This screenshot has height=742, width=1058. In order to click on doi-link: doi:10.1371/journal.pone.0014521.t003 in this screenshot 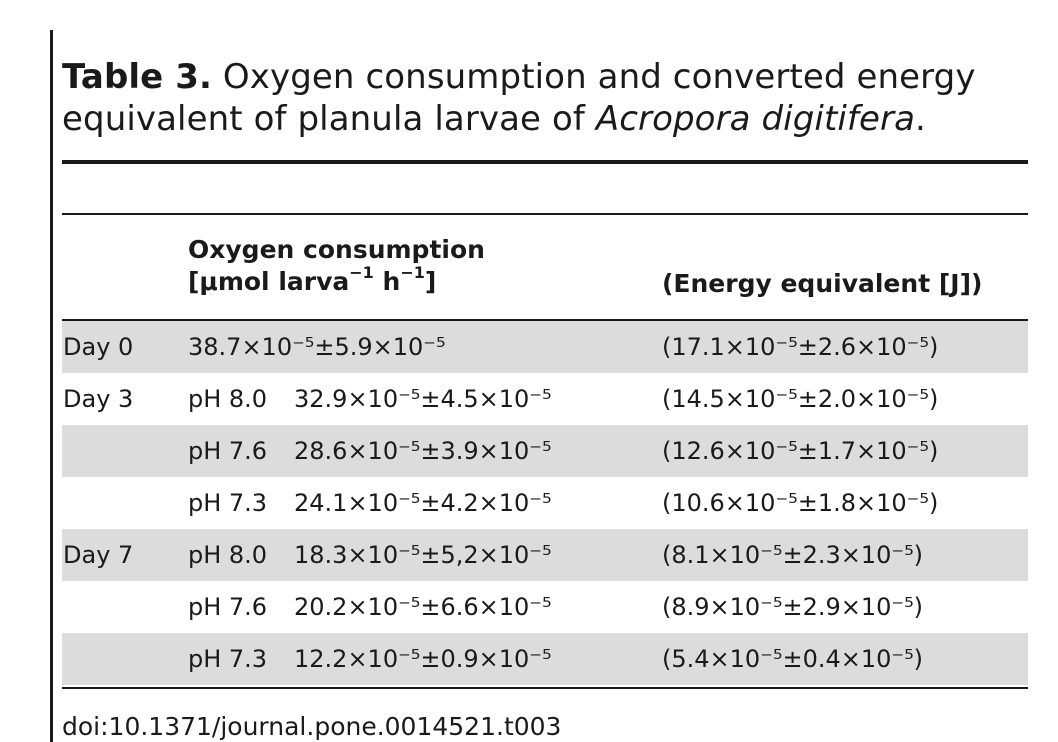, I will do `click(312, 726)`.